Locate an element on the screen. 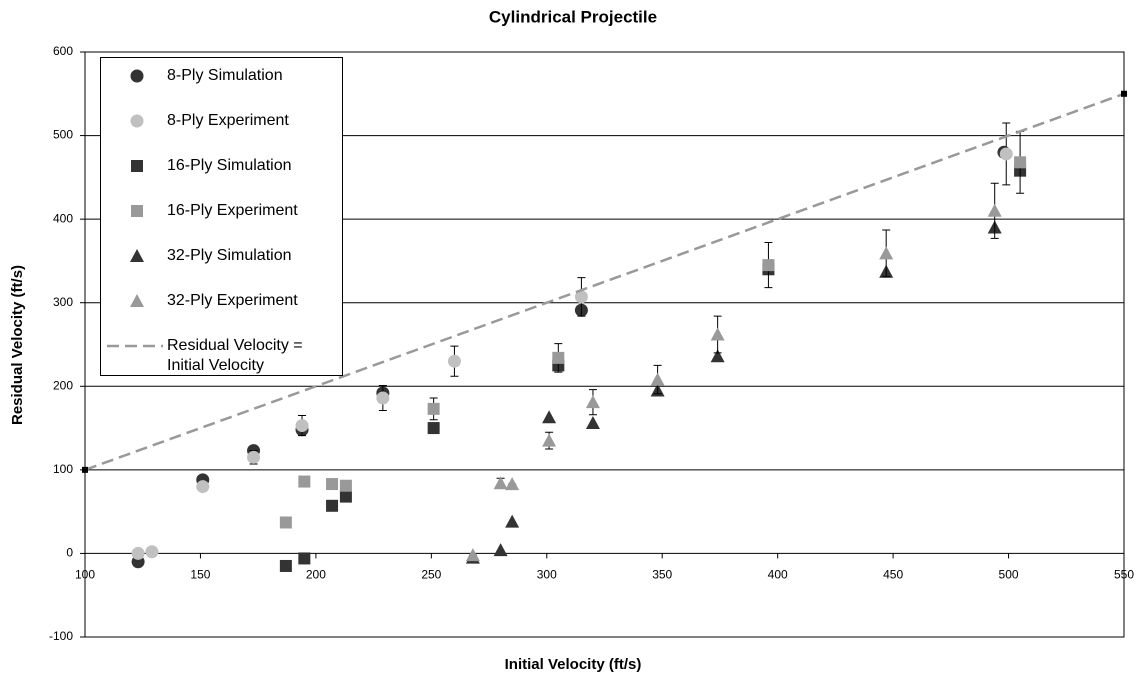  x-axis-label: Initial Velocity (ft/s) is located at coordinates (573, 664).